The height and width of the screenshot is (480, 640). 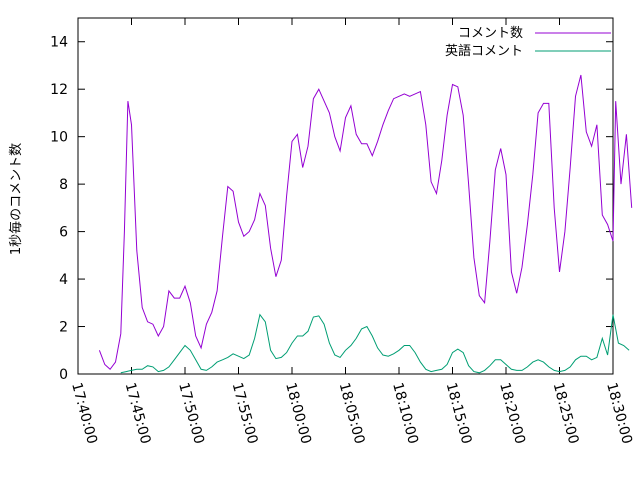 I want to click on legend-label: コメント数, so click(x=490, y=33).